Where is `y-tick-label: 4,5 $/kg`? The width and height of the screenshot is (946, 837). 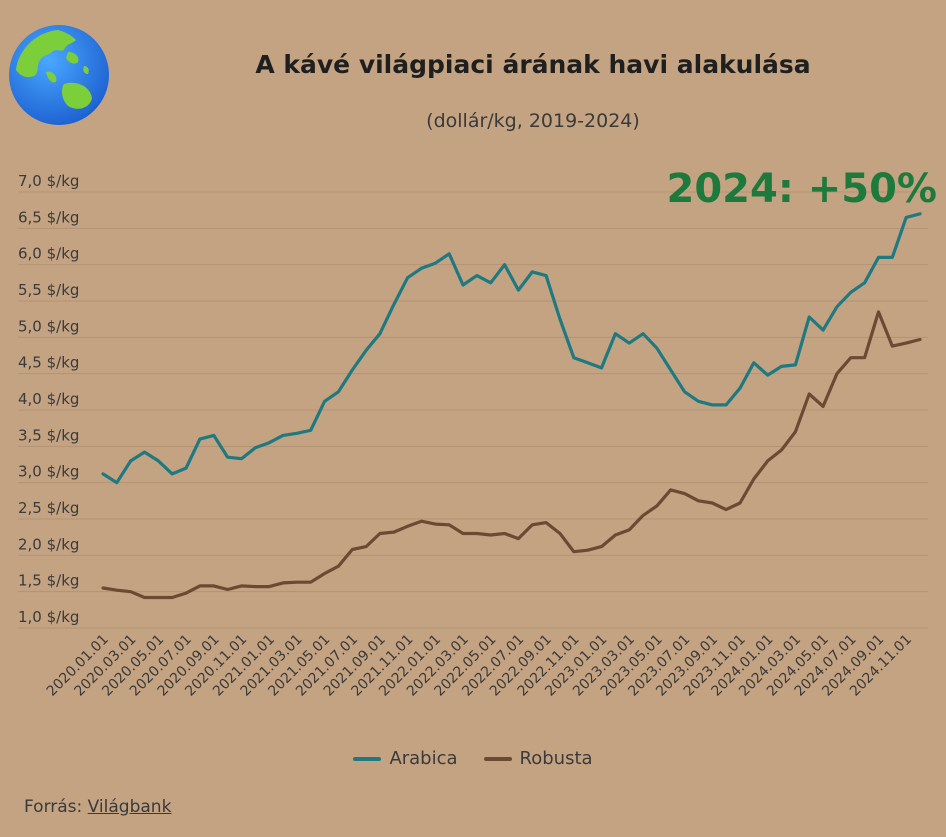
y-tick-label: 4,5 $/kg is located at coordinates (48, 363).